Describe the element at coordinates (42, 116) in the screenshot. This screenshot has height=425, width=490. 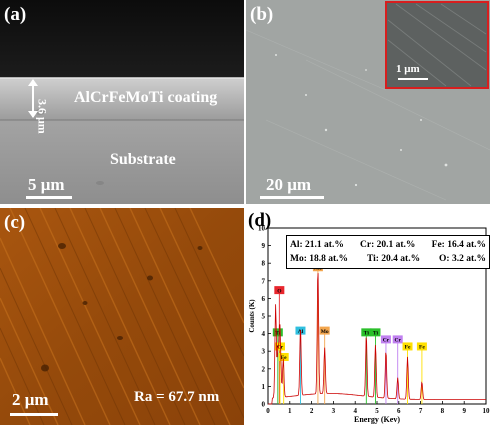
I see `thickness-label: 3.6 μm` at that location.